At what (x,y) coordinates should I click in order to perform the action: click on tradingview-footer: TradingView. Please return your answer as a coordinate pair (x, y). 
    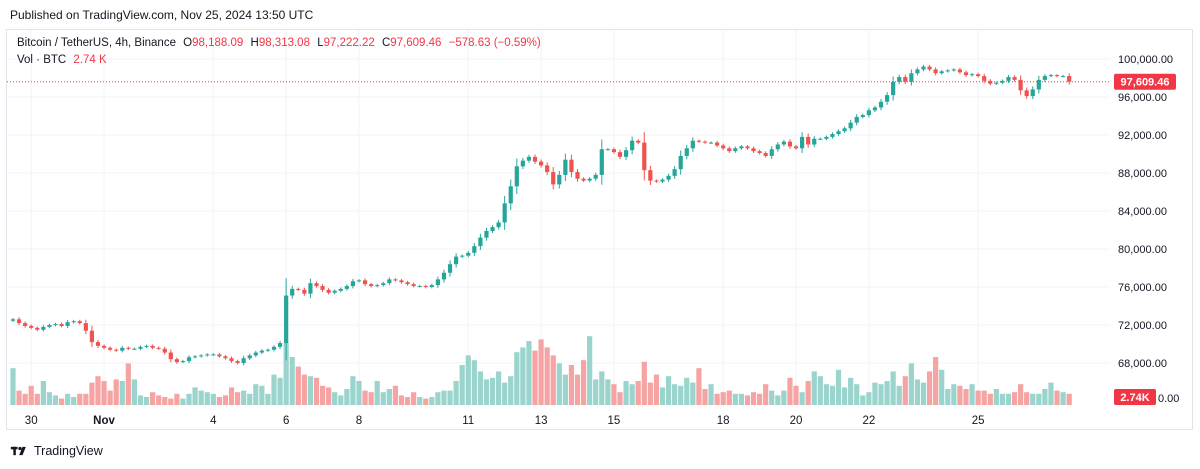
    Looking at the image, I should click on (56, 451).